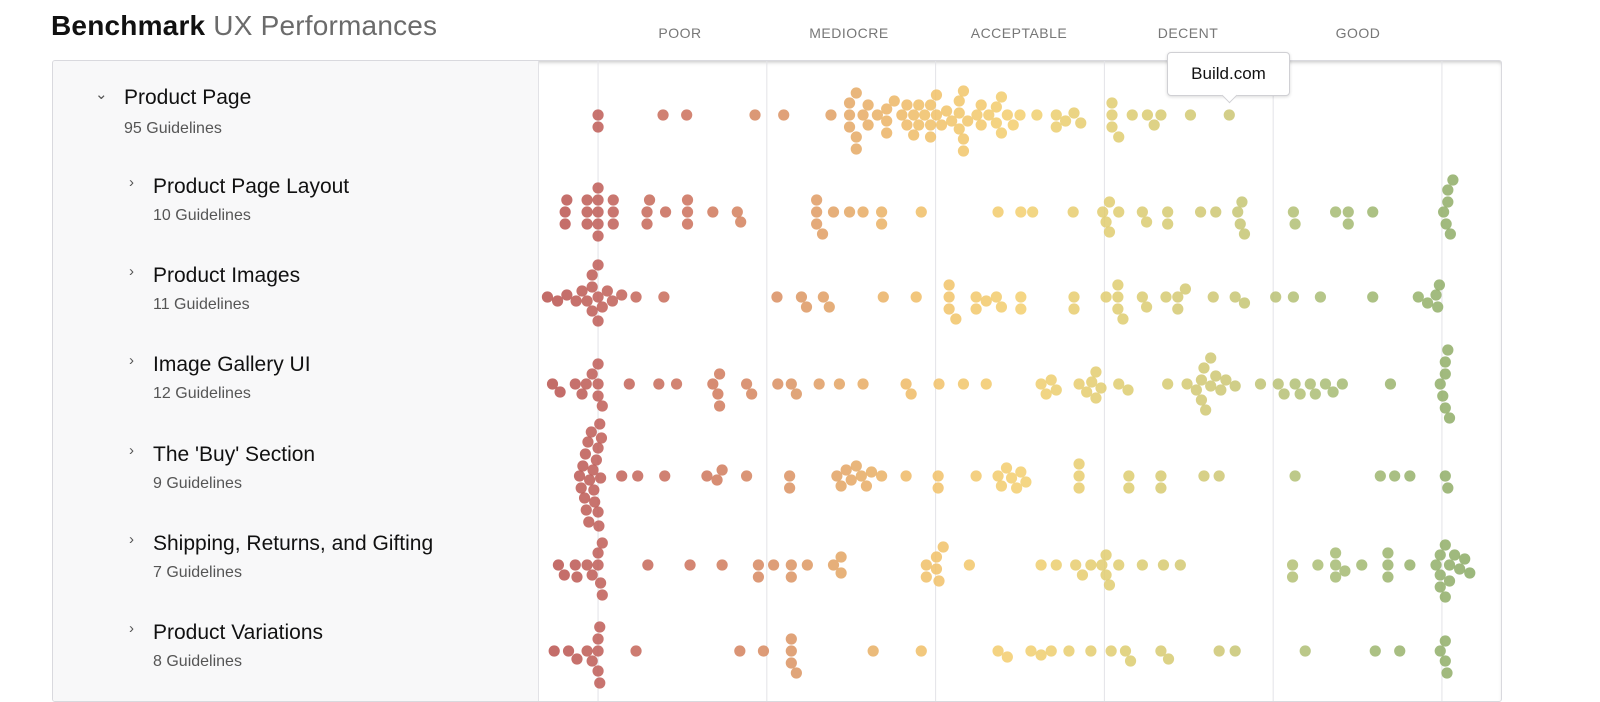 The width and height of the screenshot is (1600, 702). What do you see at coordinates (131, 539) in the screenshot?
I see `chevron-right-icon: ›` at bounding box center [131, 539].